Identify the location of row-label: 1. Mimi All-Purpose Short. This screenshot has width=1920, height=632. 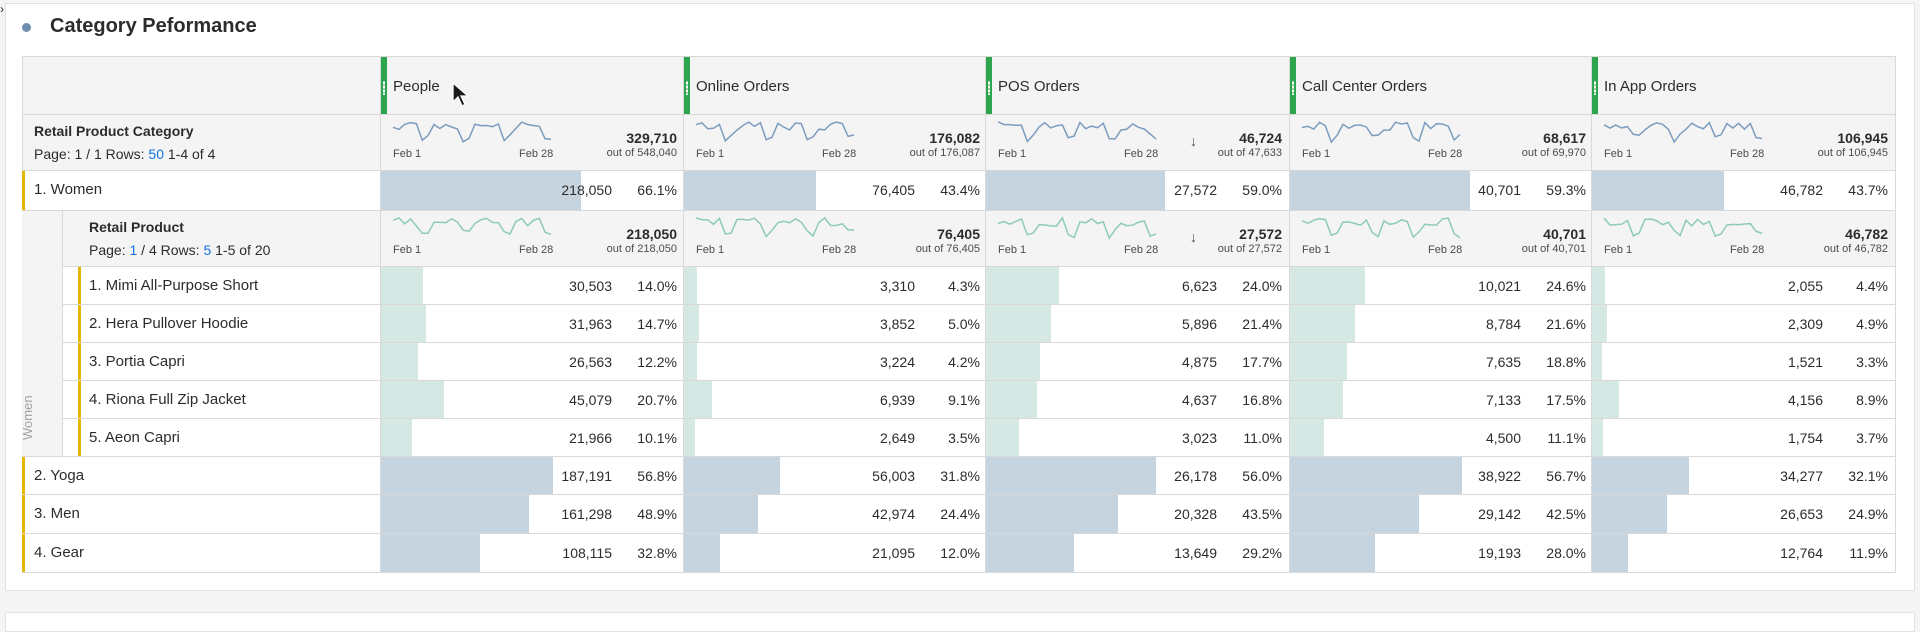
(174, 285).